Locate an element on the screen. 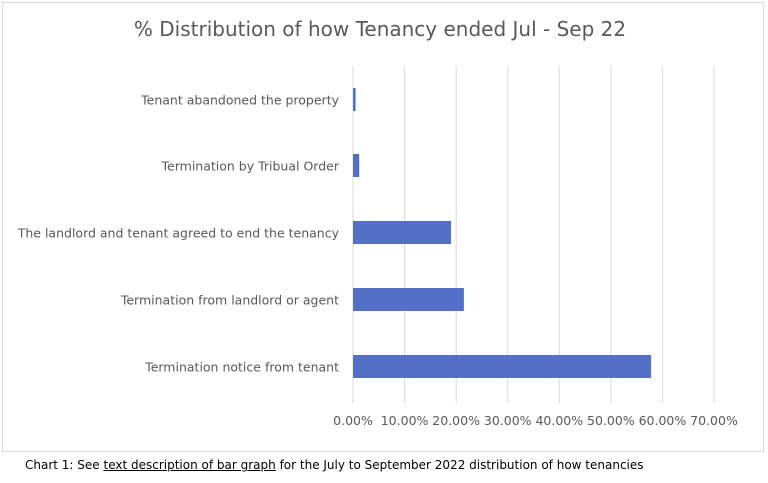 The image size is (768, 483). x-tick-label: 10.00% is located at coordinates (405, 420).